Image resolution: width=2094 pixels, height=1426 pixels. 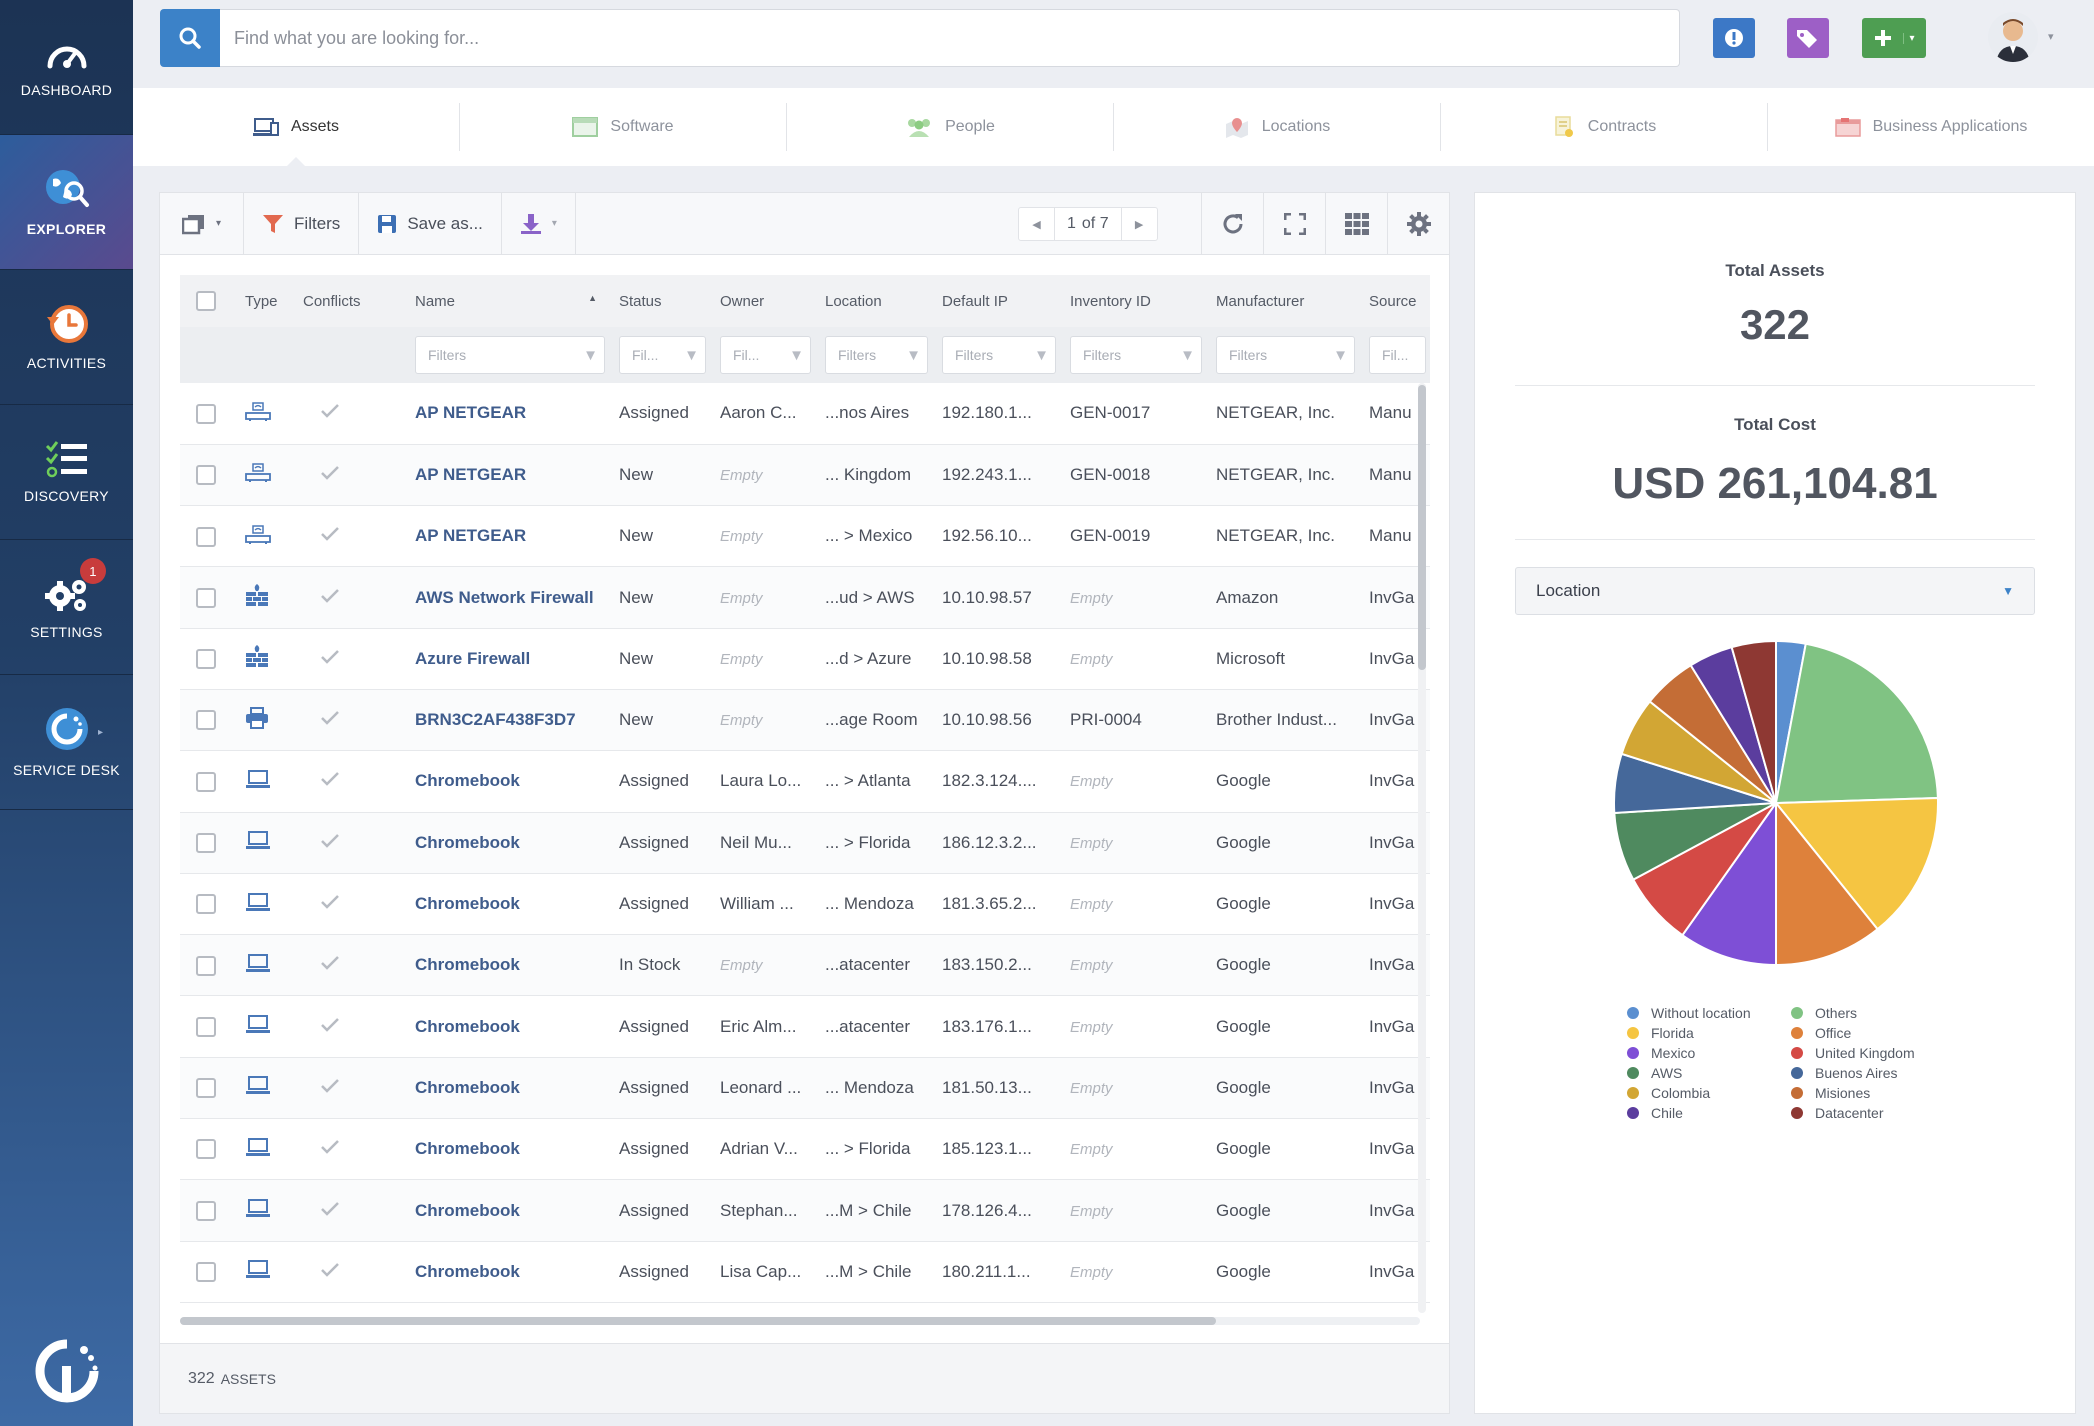 What do you see at coordinates (1604, 127) in the screenshot?
I see `tab-contracts: Contracts` at bounding box center [1604, 127].